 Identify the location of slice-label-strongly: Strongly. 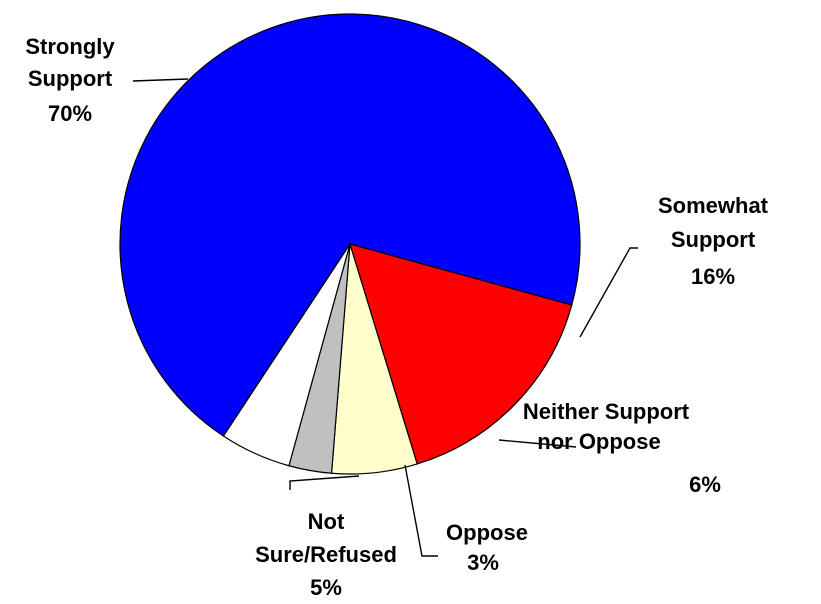
(70, 46).